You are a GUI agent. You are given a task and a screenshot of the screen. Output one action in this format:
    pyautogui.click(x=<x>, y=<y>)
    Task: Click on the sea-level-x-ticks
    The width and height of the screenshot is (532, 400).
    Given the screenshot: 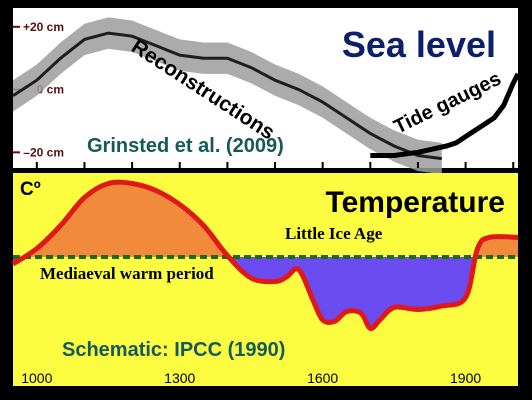 What is the action you would take?
    pyautogui.click(x=275, y=165)
    